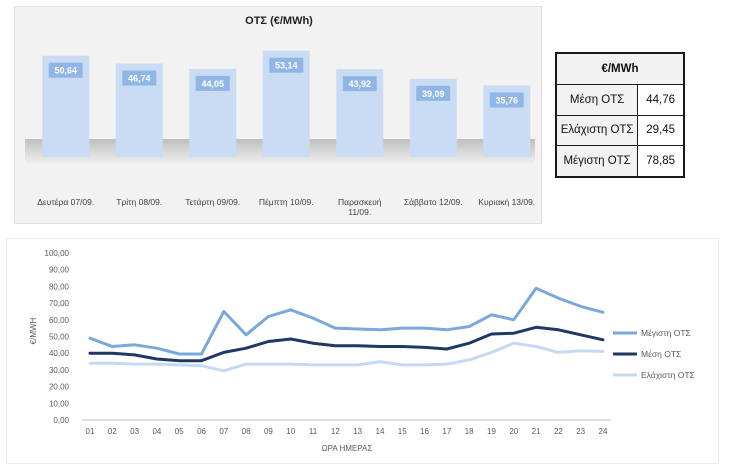 This screenshot has width=739, height=472. What do you see at coordinates (347, 448) in the screenshot?
I see `line-chart-x-axis-label: ΩΡΑ ΗΜΕΡΑΣ` at bounding box center [347, 448].